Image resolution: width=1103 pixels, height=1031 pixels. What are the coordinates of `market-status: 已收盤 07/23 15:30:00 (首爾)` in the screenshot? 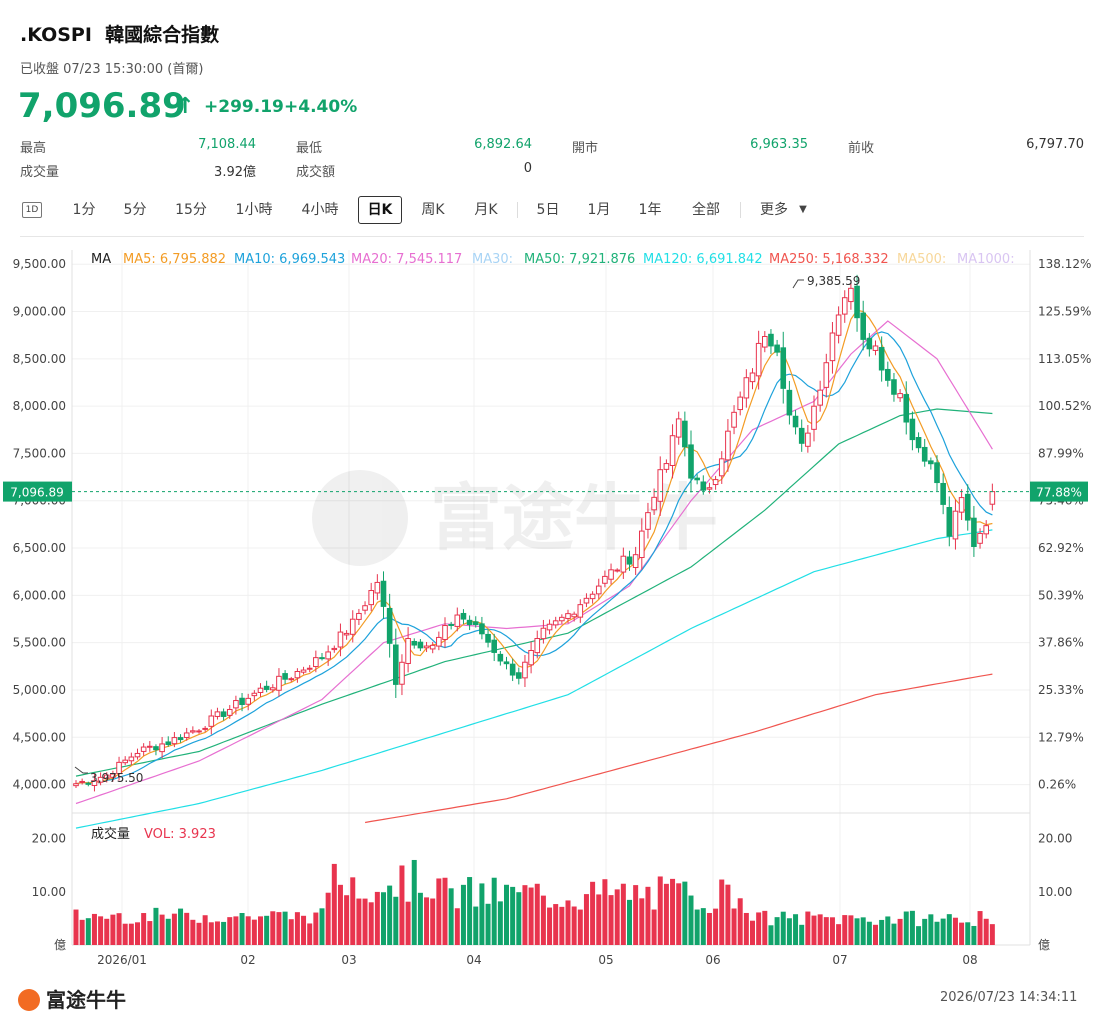 It's located at (112, 69).